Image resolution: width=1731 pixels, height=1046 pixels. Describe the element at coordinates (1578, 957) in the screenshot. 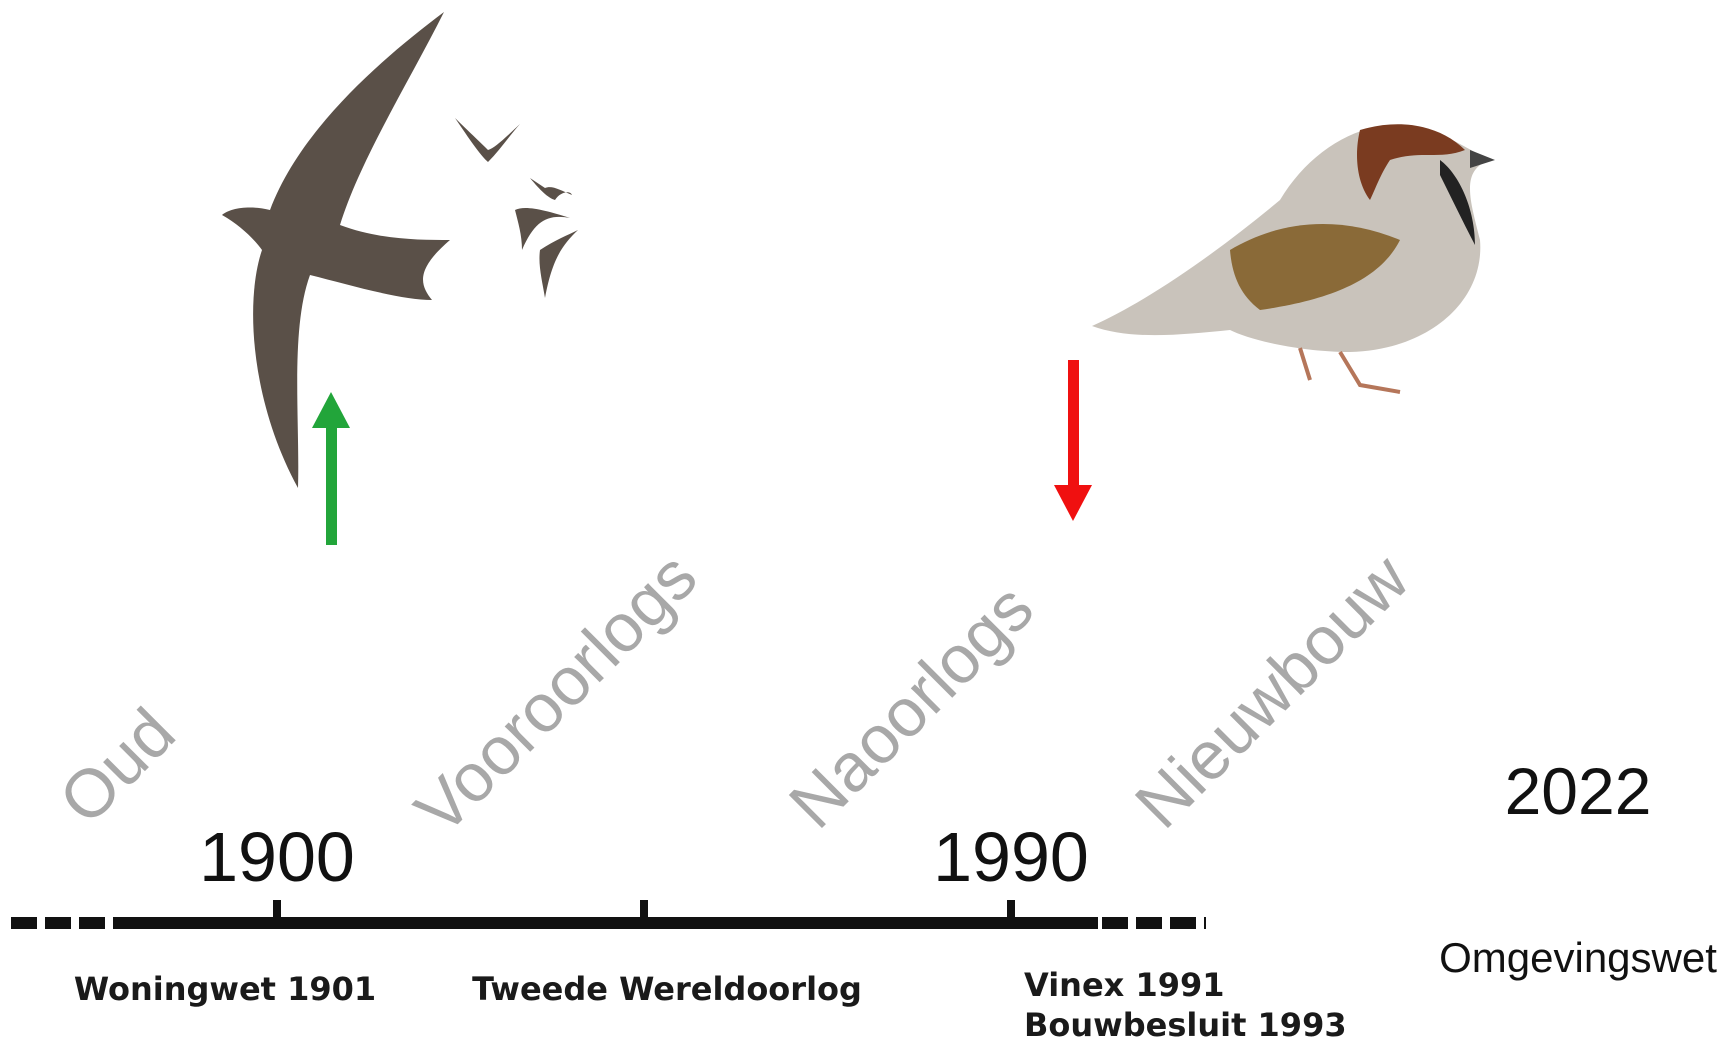

I see `event-label: Omgevingswet` at that location.